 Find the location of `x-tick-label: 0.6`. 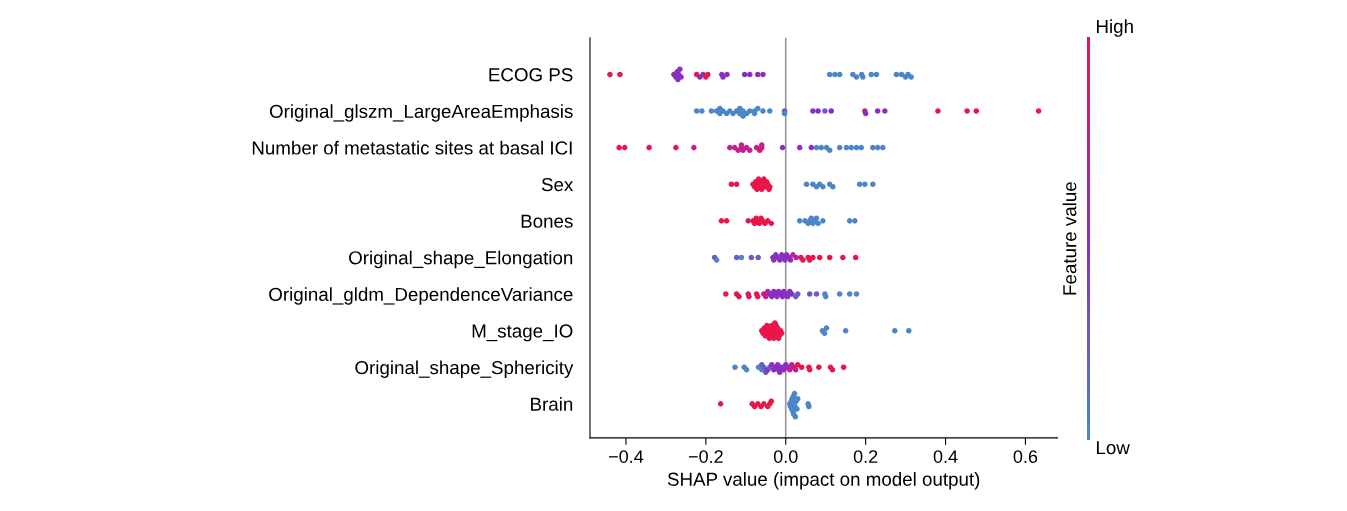

x-tick-label: 0.6 is located at coordinates (1025, 456).